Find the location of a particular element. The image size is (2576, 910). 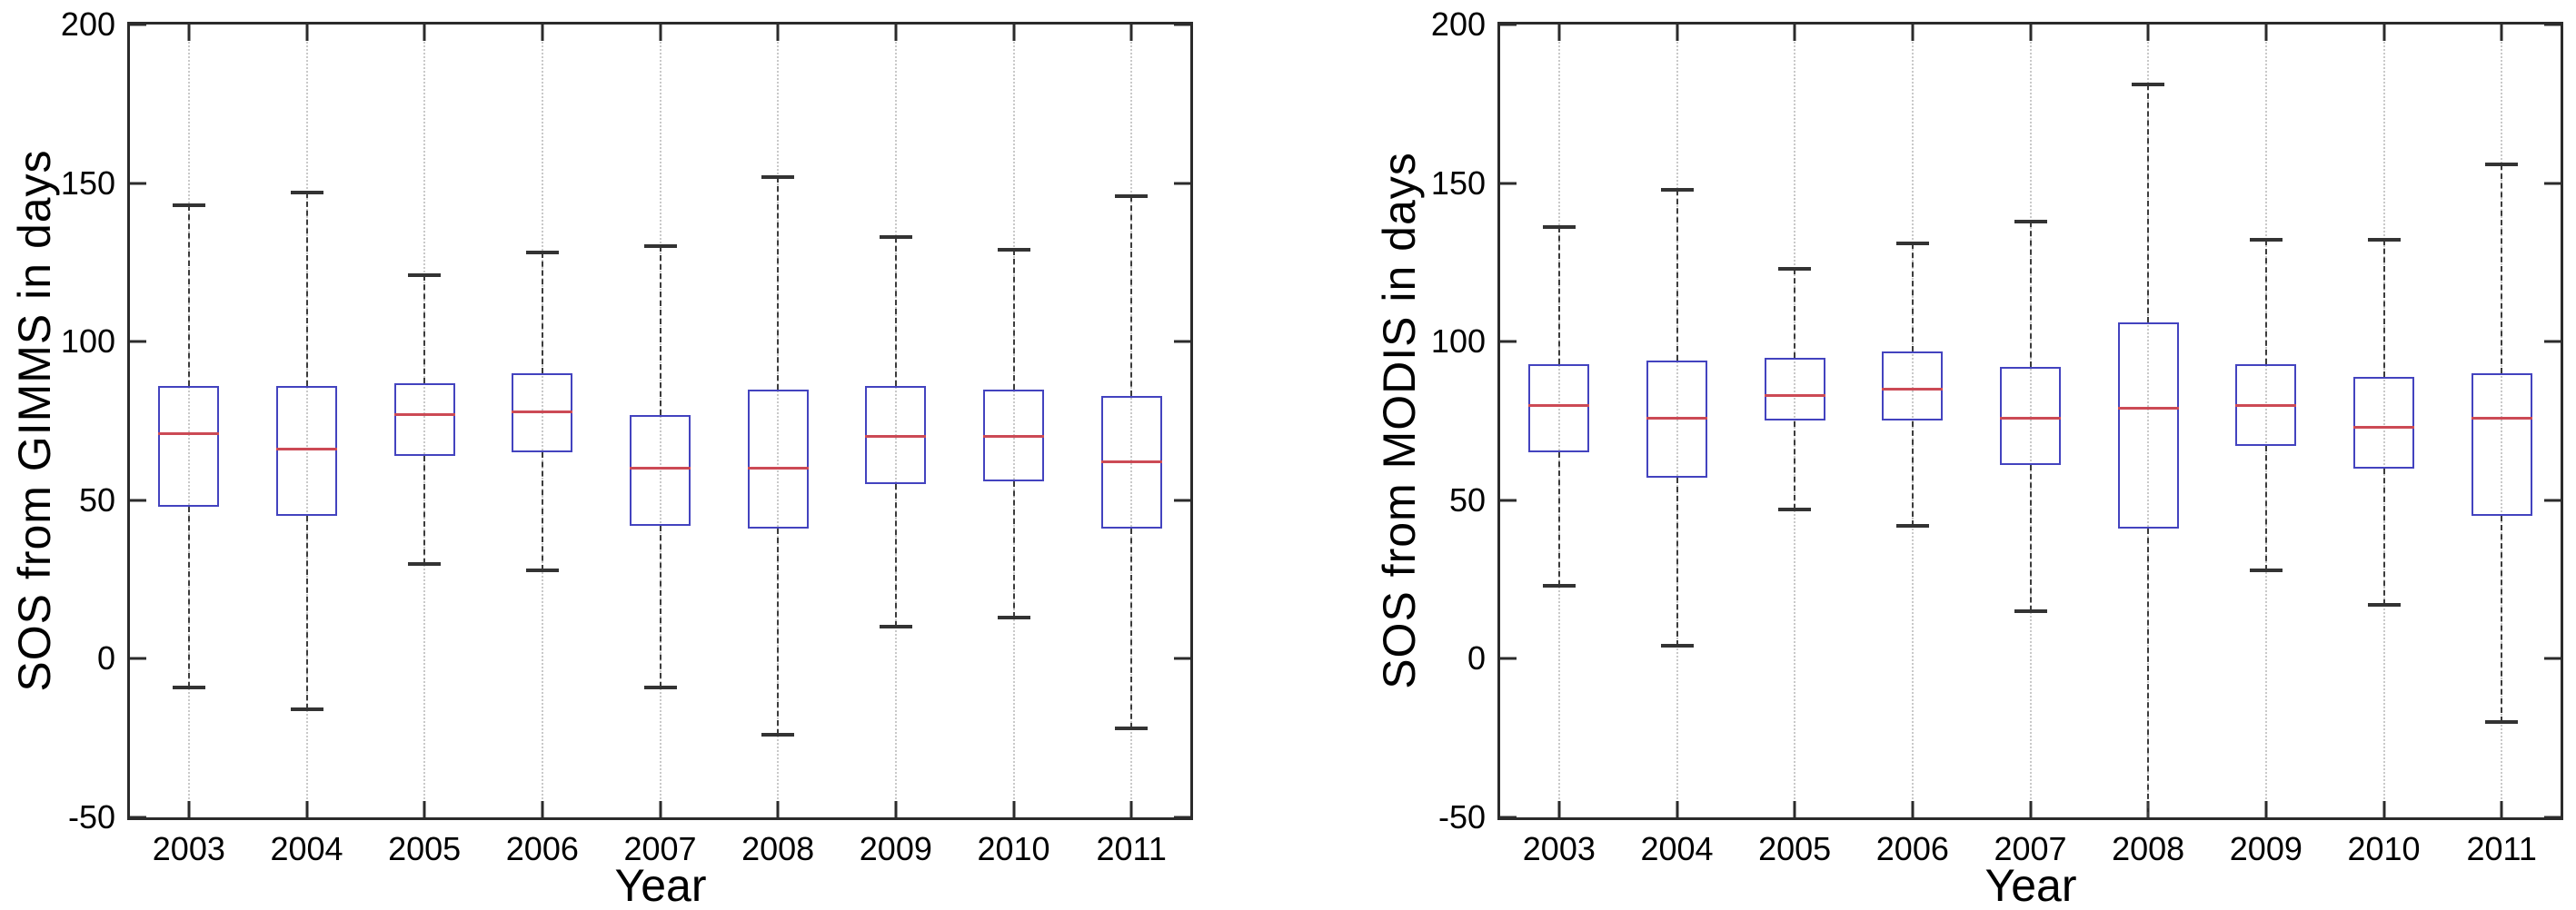

y-tick-label: 150 is located at coordinates (1458, 182).